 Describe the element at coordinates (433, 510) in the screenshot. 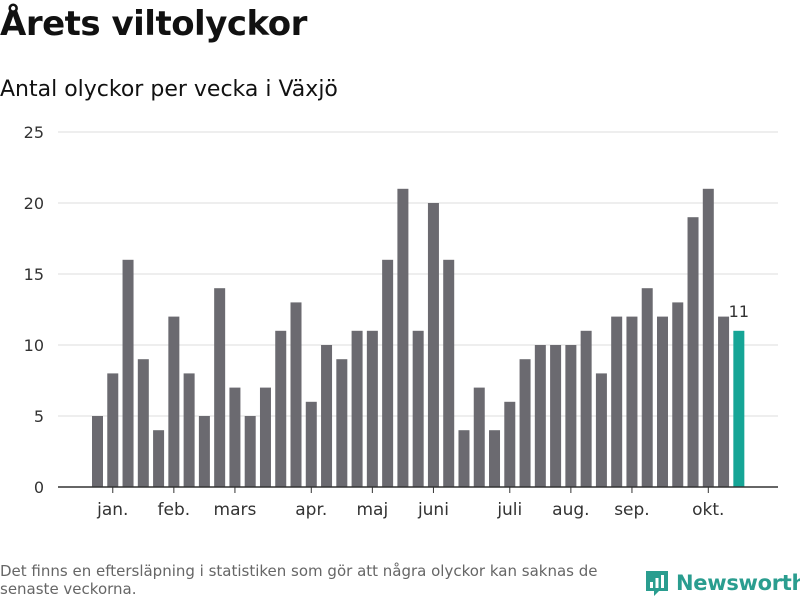

I see `x-tick-label: juni` at that location.